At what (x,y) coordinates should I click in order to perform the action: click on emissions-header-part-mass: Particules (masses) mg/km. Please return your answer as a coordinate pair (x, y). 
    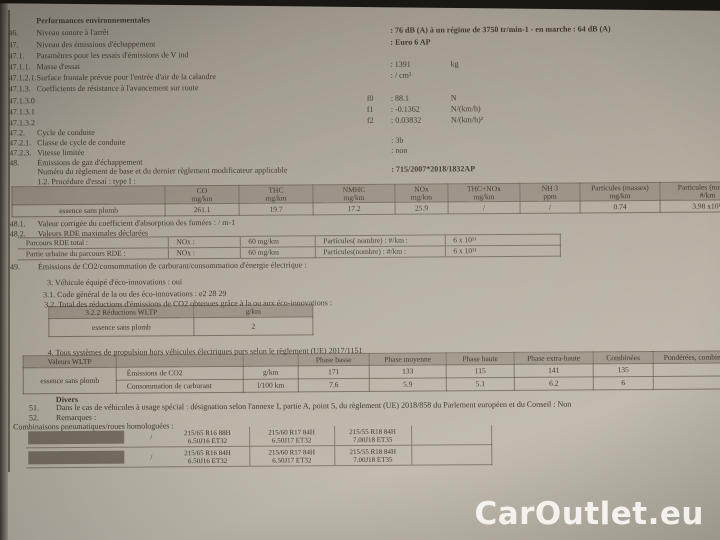
    Looking at the image, I should click on (620, 191).